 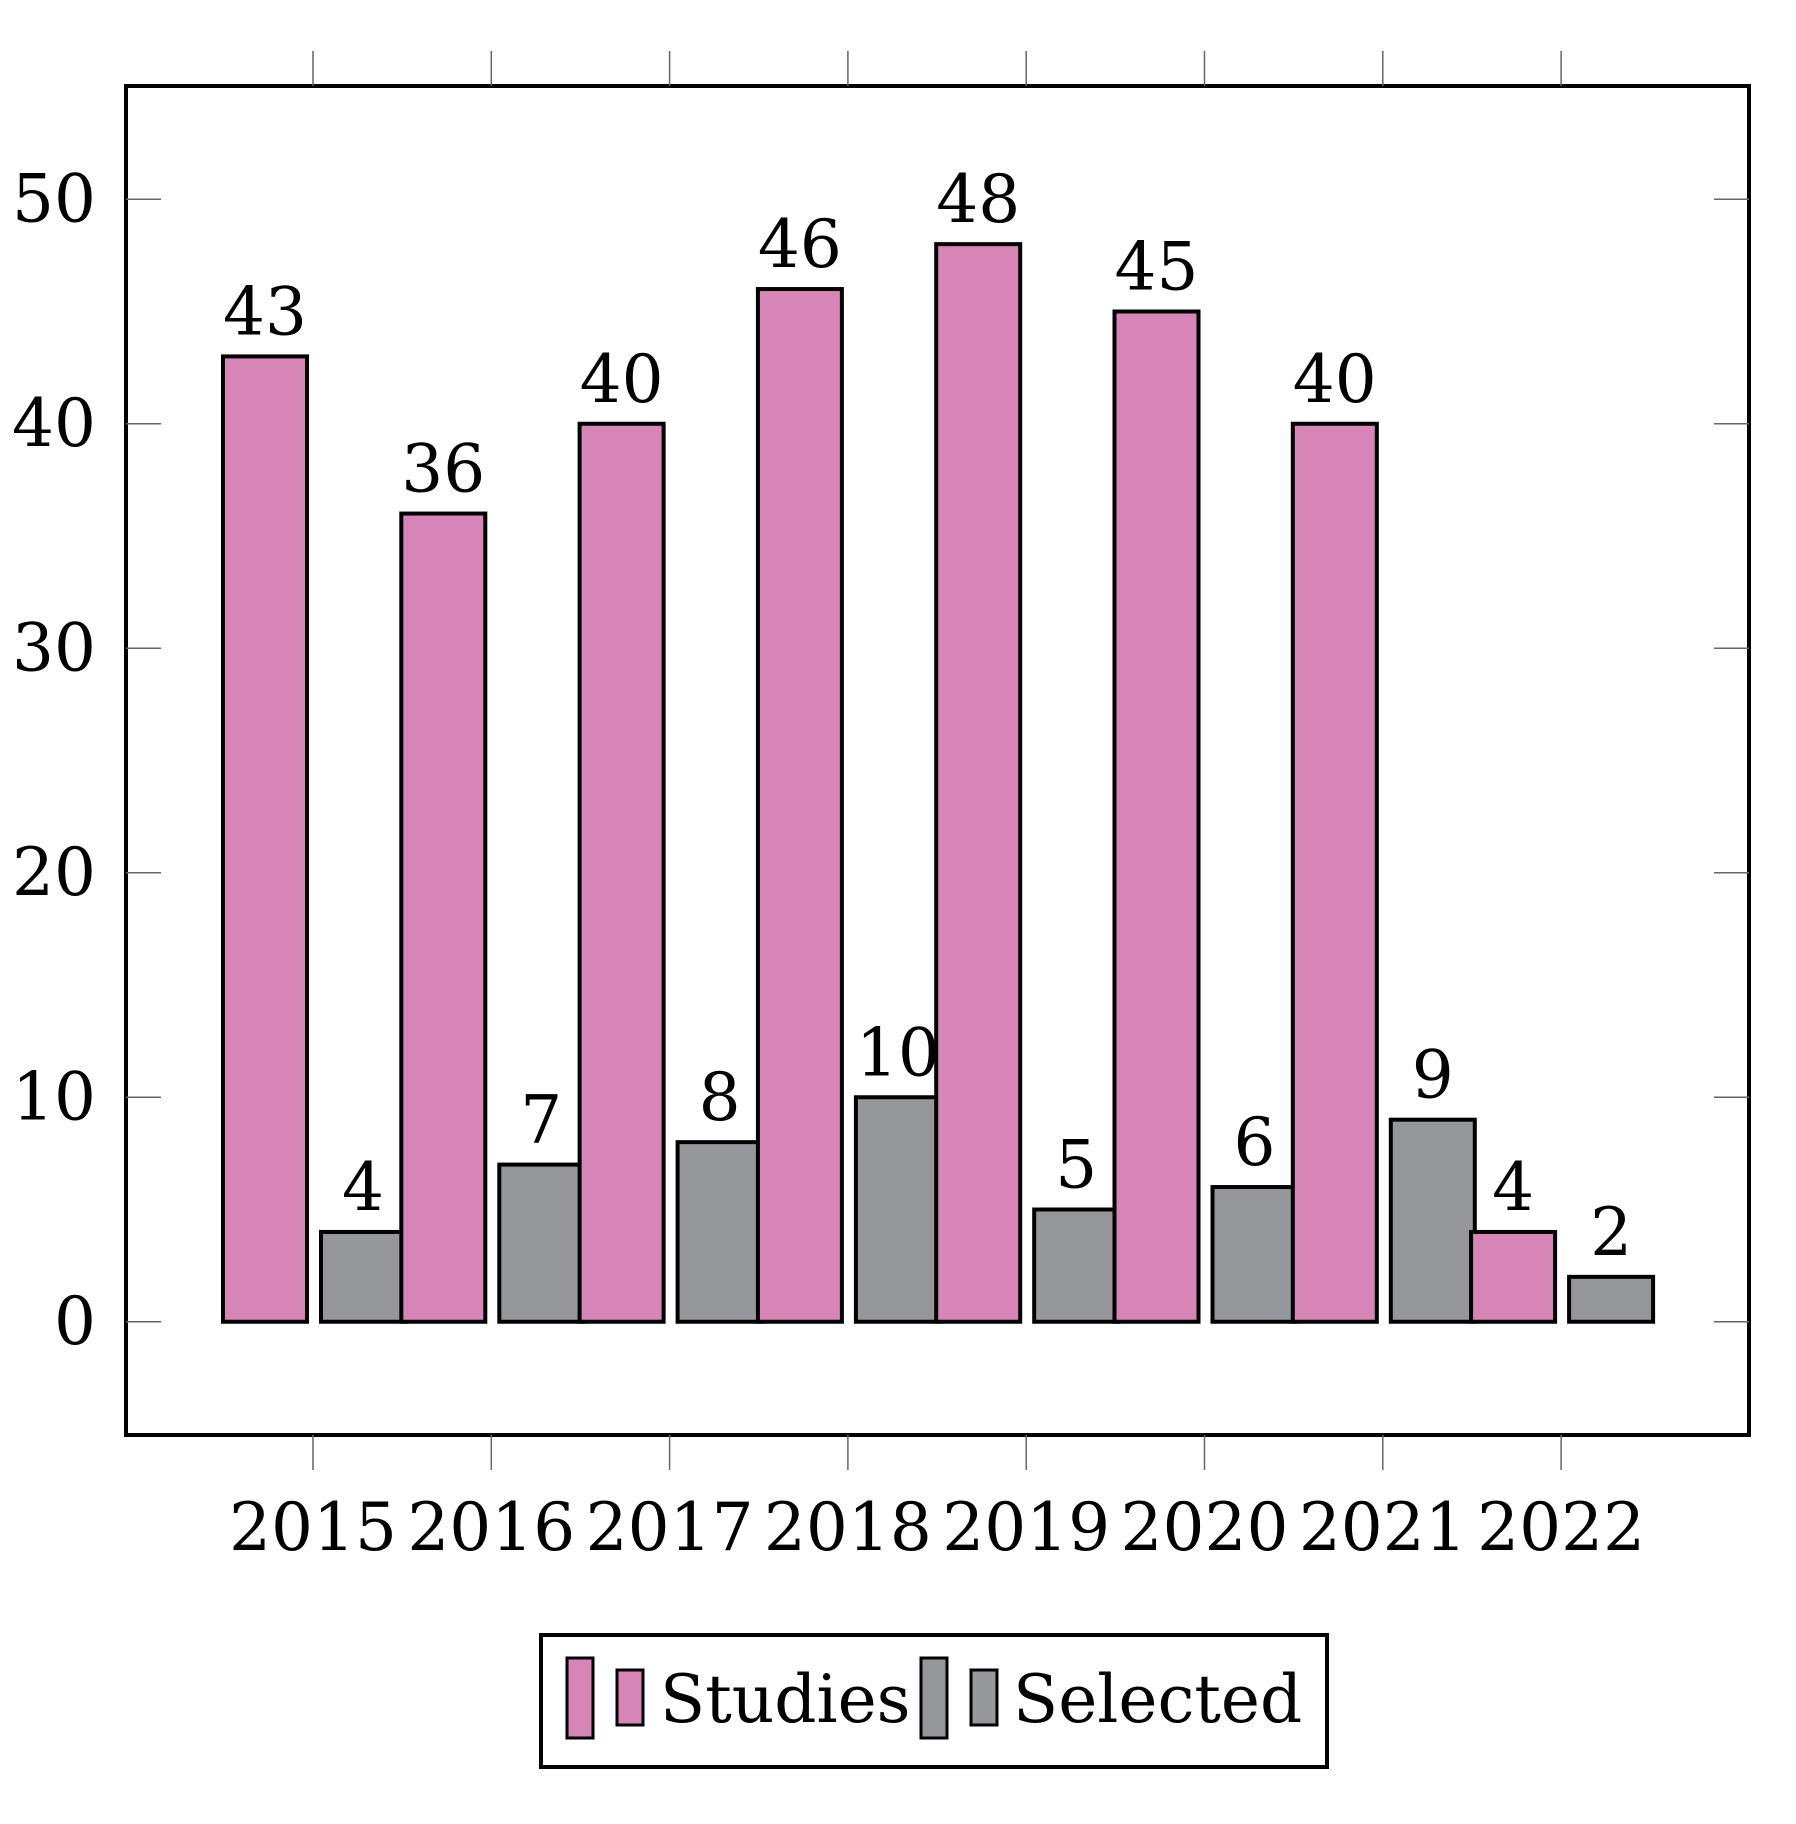 I want to click on y-tick-label: 50, so click(x=54, y=198).